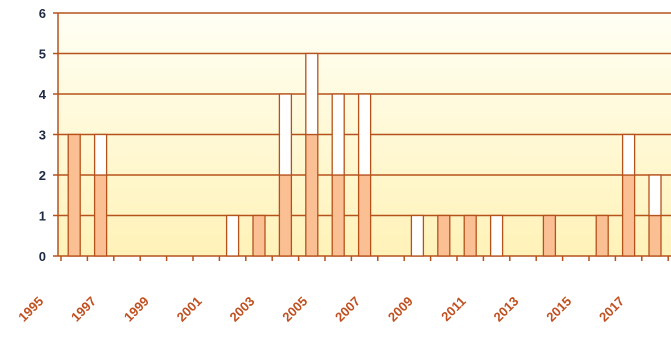  I want to click on x-tick-label: 1995, so click(30, 309).